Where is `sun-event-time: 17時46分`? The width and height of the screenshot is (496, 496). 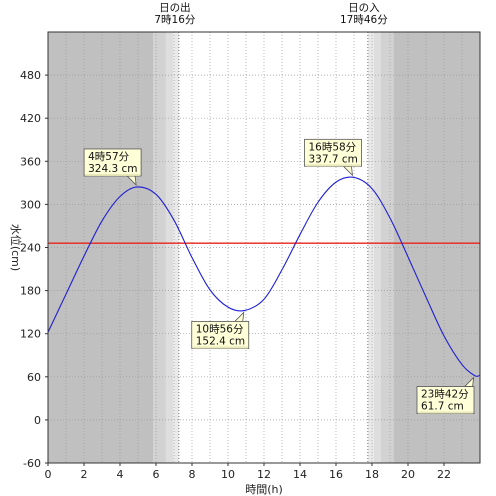
sun-event-time: 17時46分 is located at coordinates (364, 20).